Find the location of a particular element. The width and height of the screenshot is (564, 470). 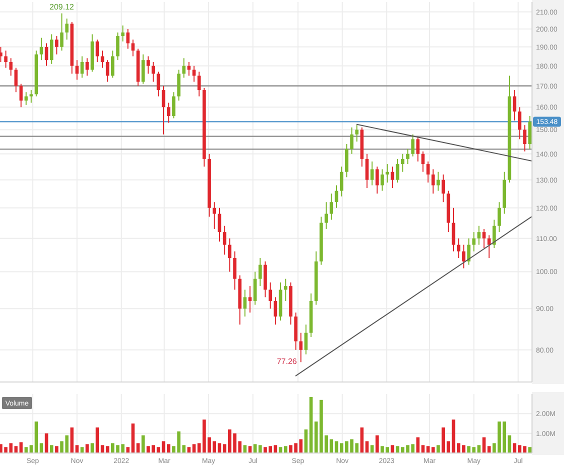

annotation: 209.12 is located at coordinates (62, 7).